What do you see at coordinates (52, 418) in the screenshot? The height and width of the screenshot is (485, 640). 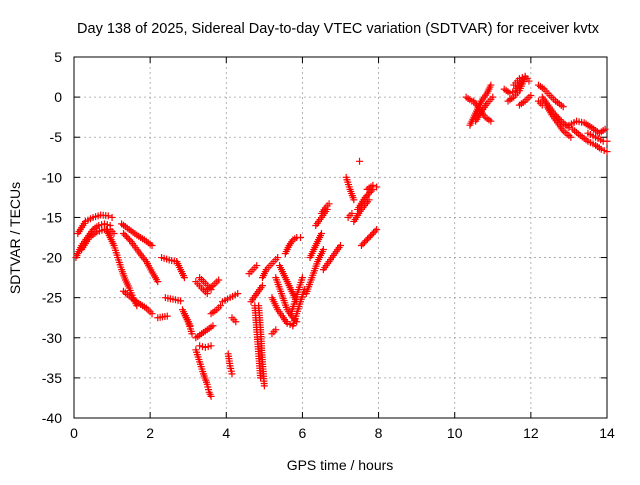 I see `y-tick-label: -40` at bounding box center [52, 418].